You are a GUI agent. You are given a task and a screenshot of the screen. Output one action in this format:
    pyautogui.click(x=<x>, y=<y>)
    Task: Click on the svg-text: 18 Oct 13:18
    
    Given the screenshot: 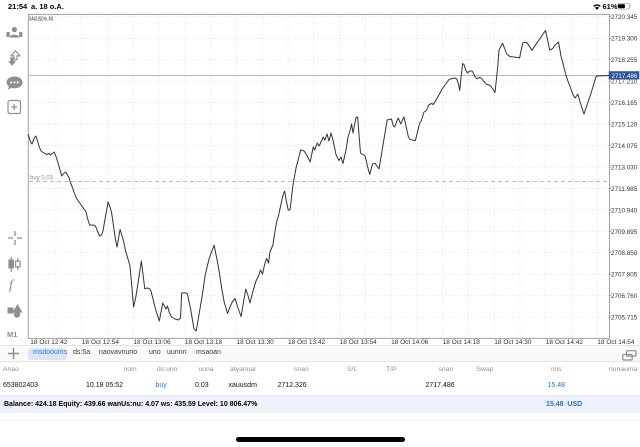 What is the action you would take?
    pyautogui.click(x=204, y=342)
    